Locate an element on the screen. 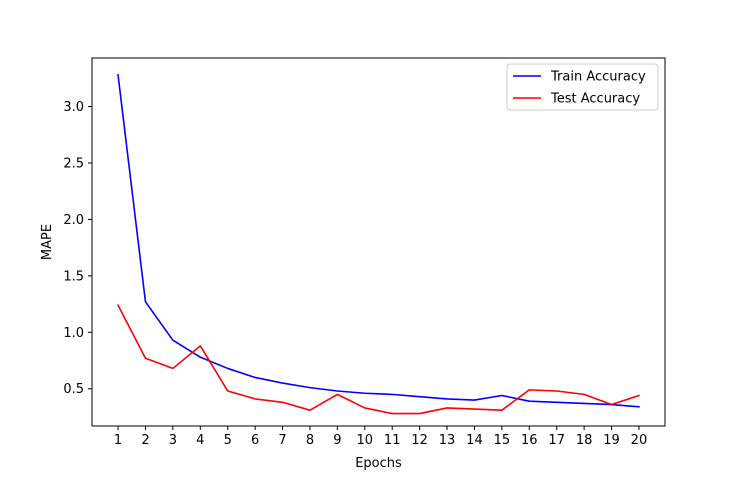 The width and height of the screenshot is (739, 480). y-tick-label: 1.0 is located at coordinates (73, 333).